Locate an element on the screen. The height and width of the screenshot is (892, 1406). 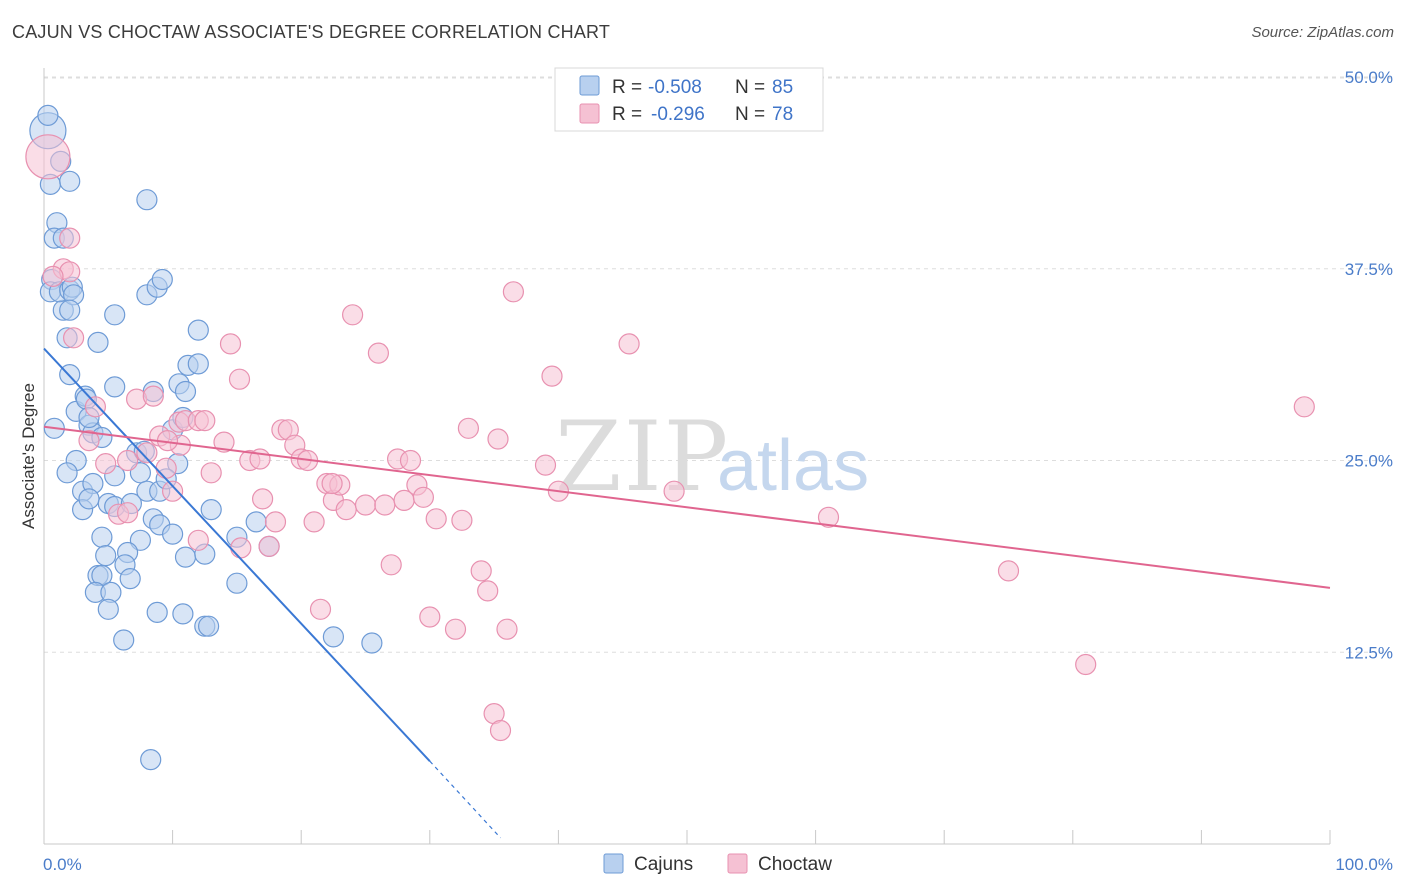
legend-box: R = -0.508 N = 85 R = -0.296 N = 78 is located at coordinates (689, 99).